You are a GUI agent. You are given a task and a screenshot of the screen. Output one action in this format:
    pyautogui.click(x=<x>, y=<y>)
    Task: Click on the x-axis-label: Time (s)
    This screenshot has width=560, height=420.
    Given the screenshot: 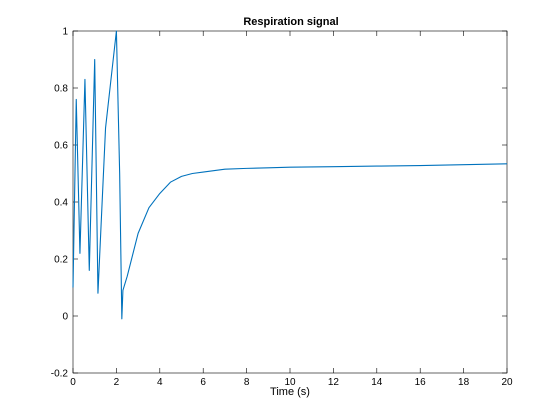 What is the action you would take?
    pyautogui.click(x=290, y=392)
    